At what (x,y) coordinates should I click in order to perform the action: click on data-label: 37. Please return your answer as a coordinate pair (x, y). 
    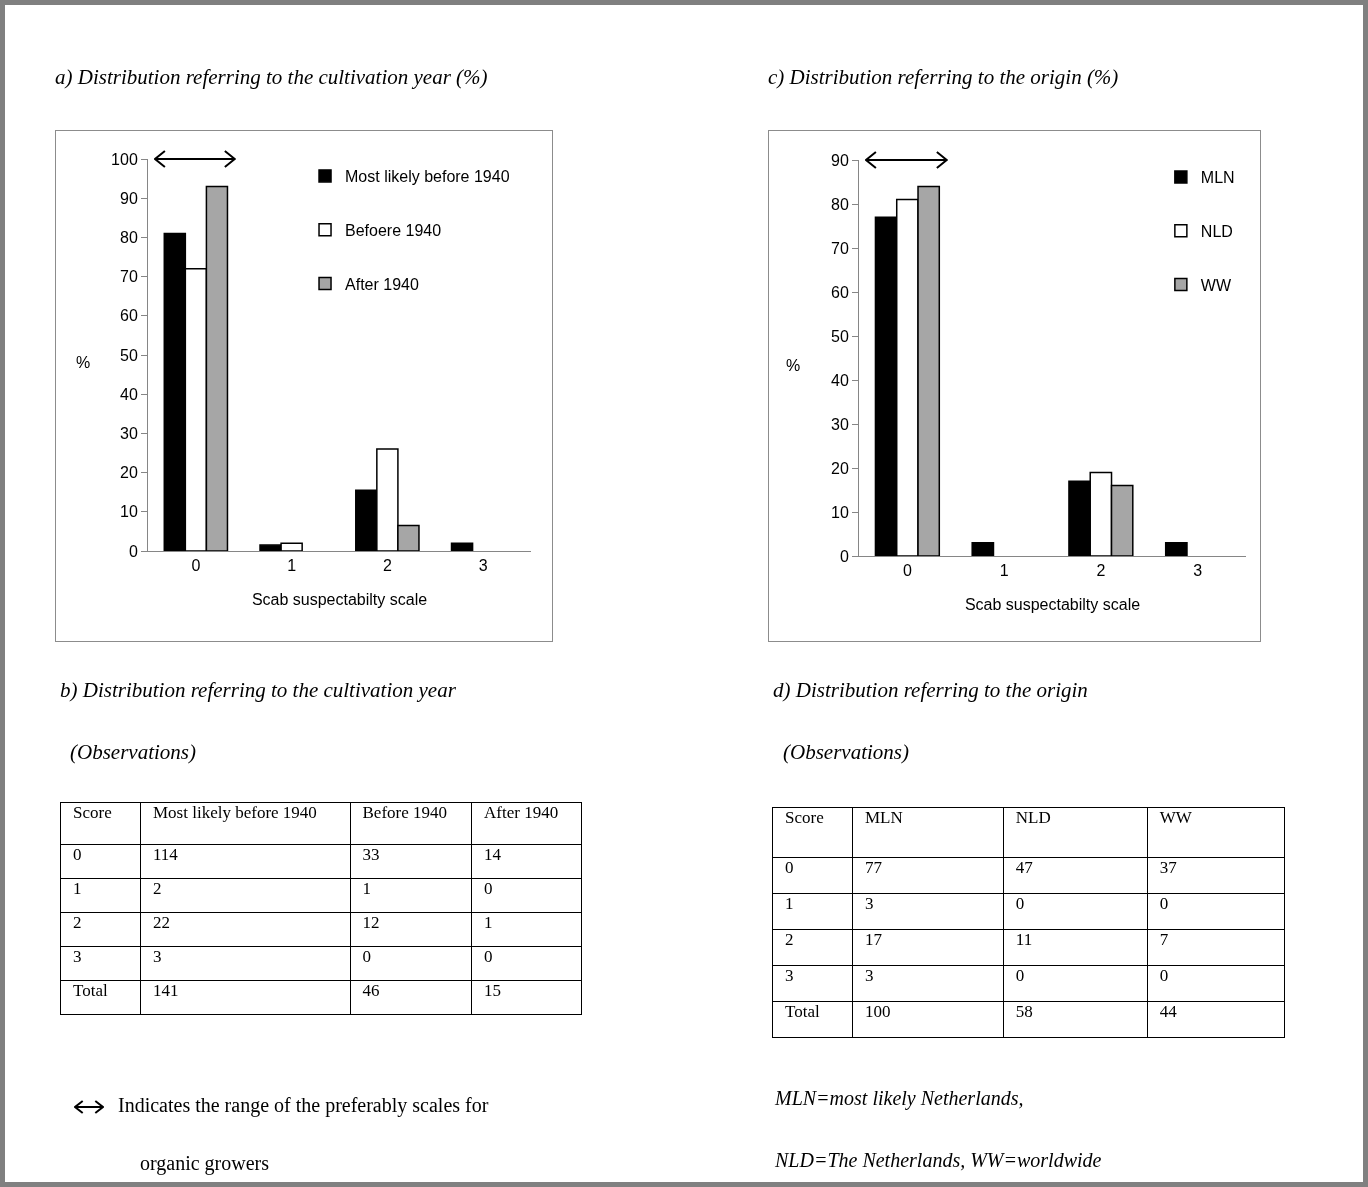
    Looking at the image, I should click on (1216, 875).